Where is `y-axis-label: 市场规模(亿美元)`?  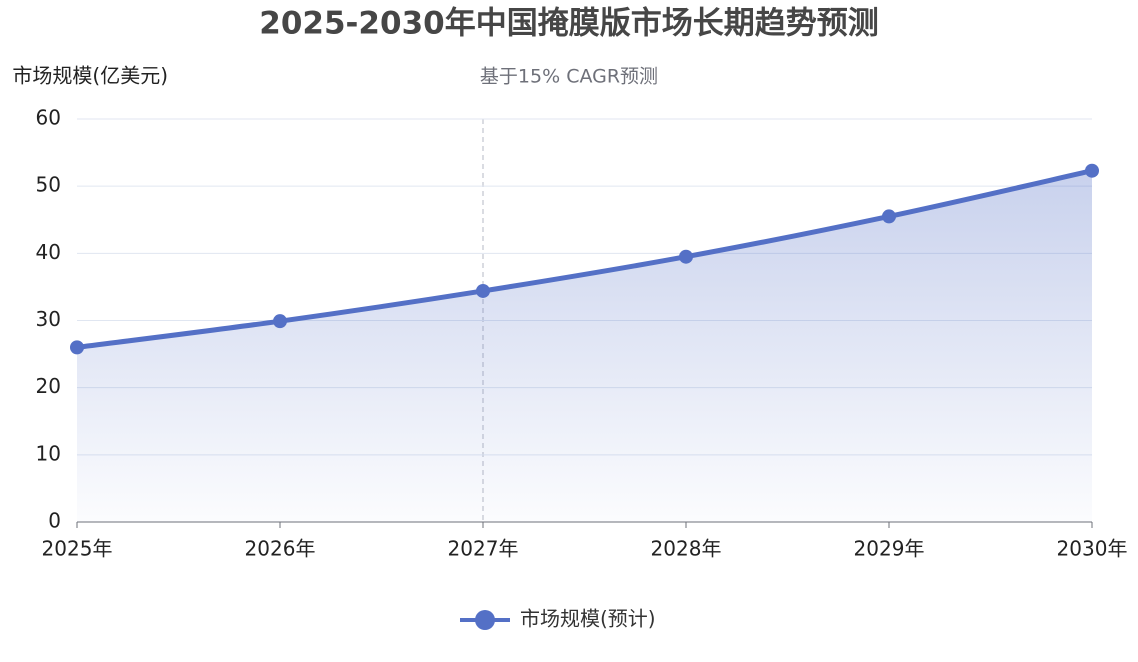 y-axis-label: 市场规模(亿美元) is located at coordinates (90, 76).